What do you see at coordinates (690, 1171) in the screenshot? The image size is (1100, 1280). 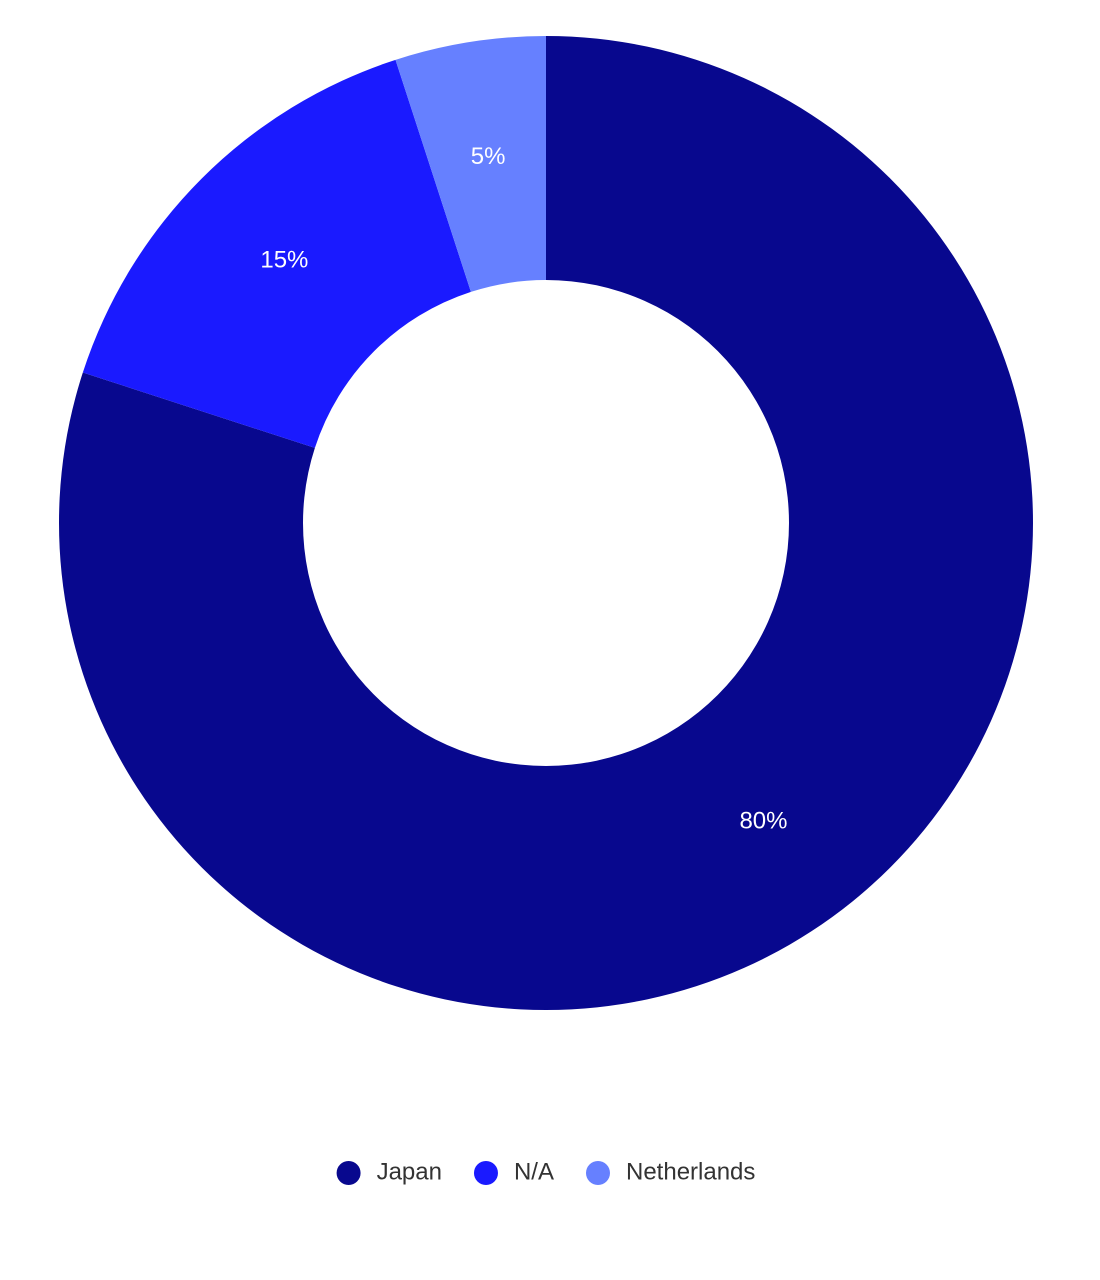 I see `legend-label: Netherlands` at bounding box center [690, 1171].